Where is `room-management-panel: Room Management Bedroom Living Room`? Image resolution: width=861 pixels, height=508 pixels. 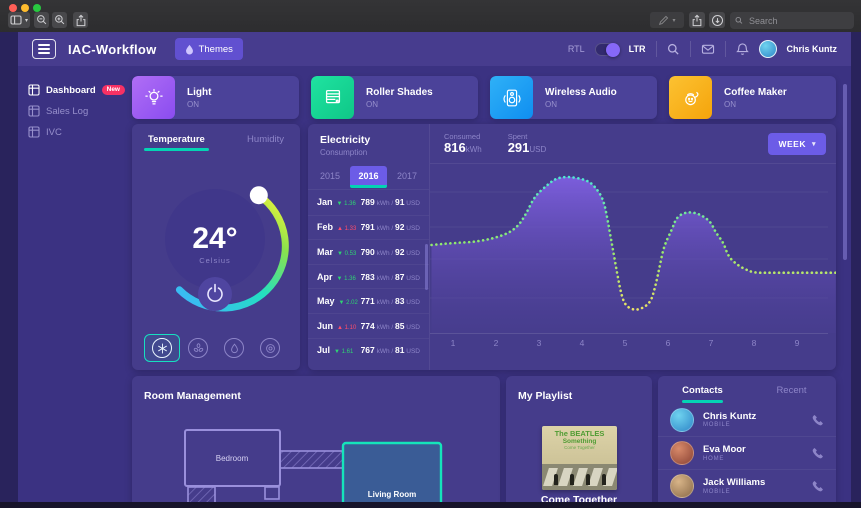
room-management-panel: Room Management Bedroom Living Room is located at coordinates (316, 442).